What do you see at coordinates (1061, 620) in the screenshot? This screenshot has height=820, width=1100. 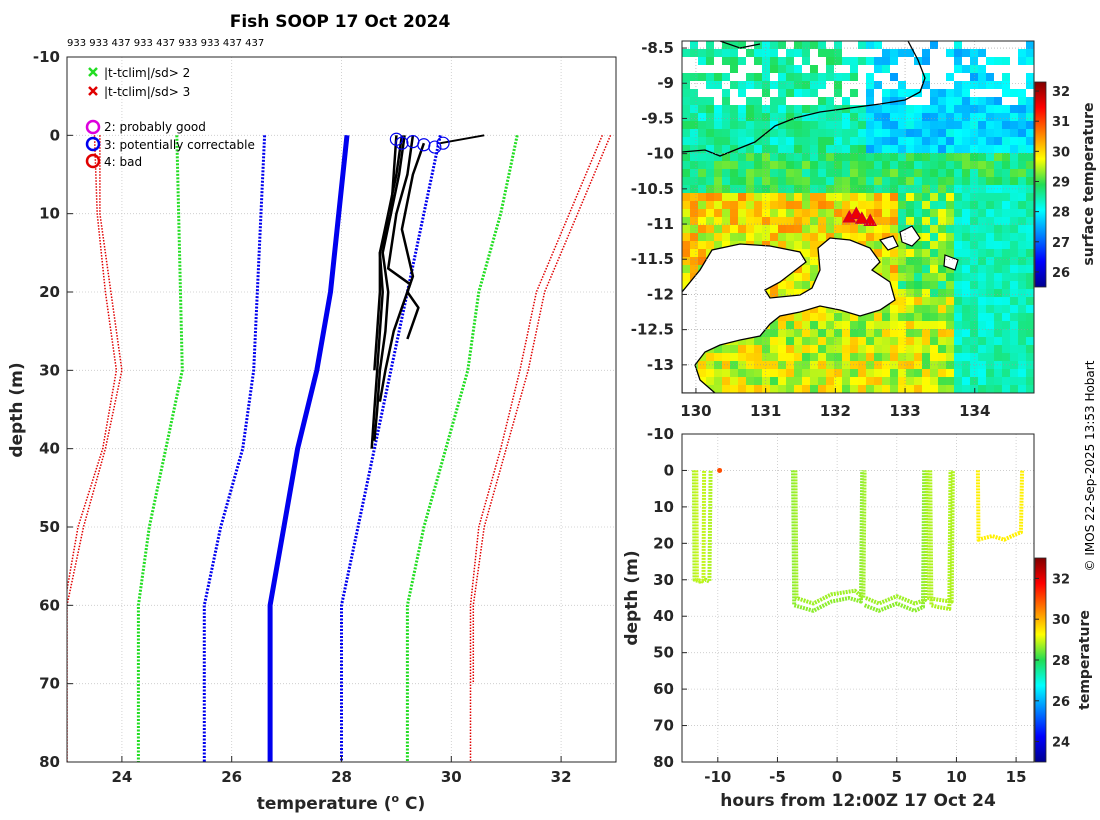 I see `colorbar-tick-label: 30` at bounding box center [1061, 620].